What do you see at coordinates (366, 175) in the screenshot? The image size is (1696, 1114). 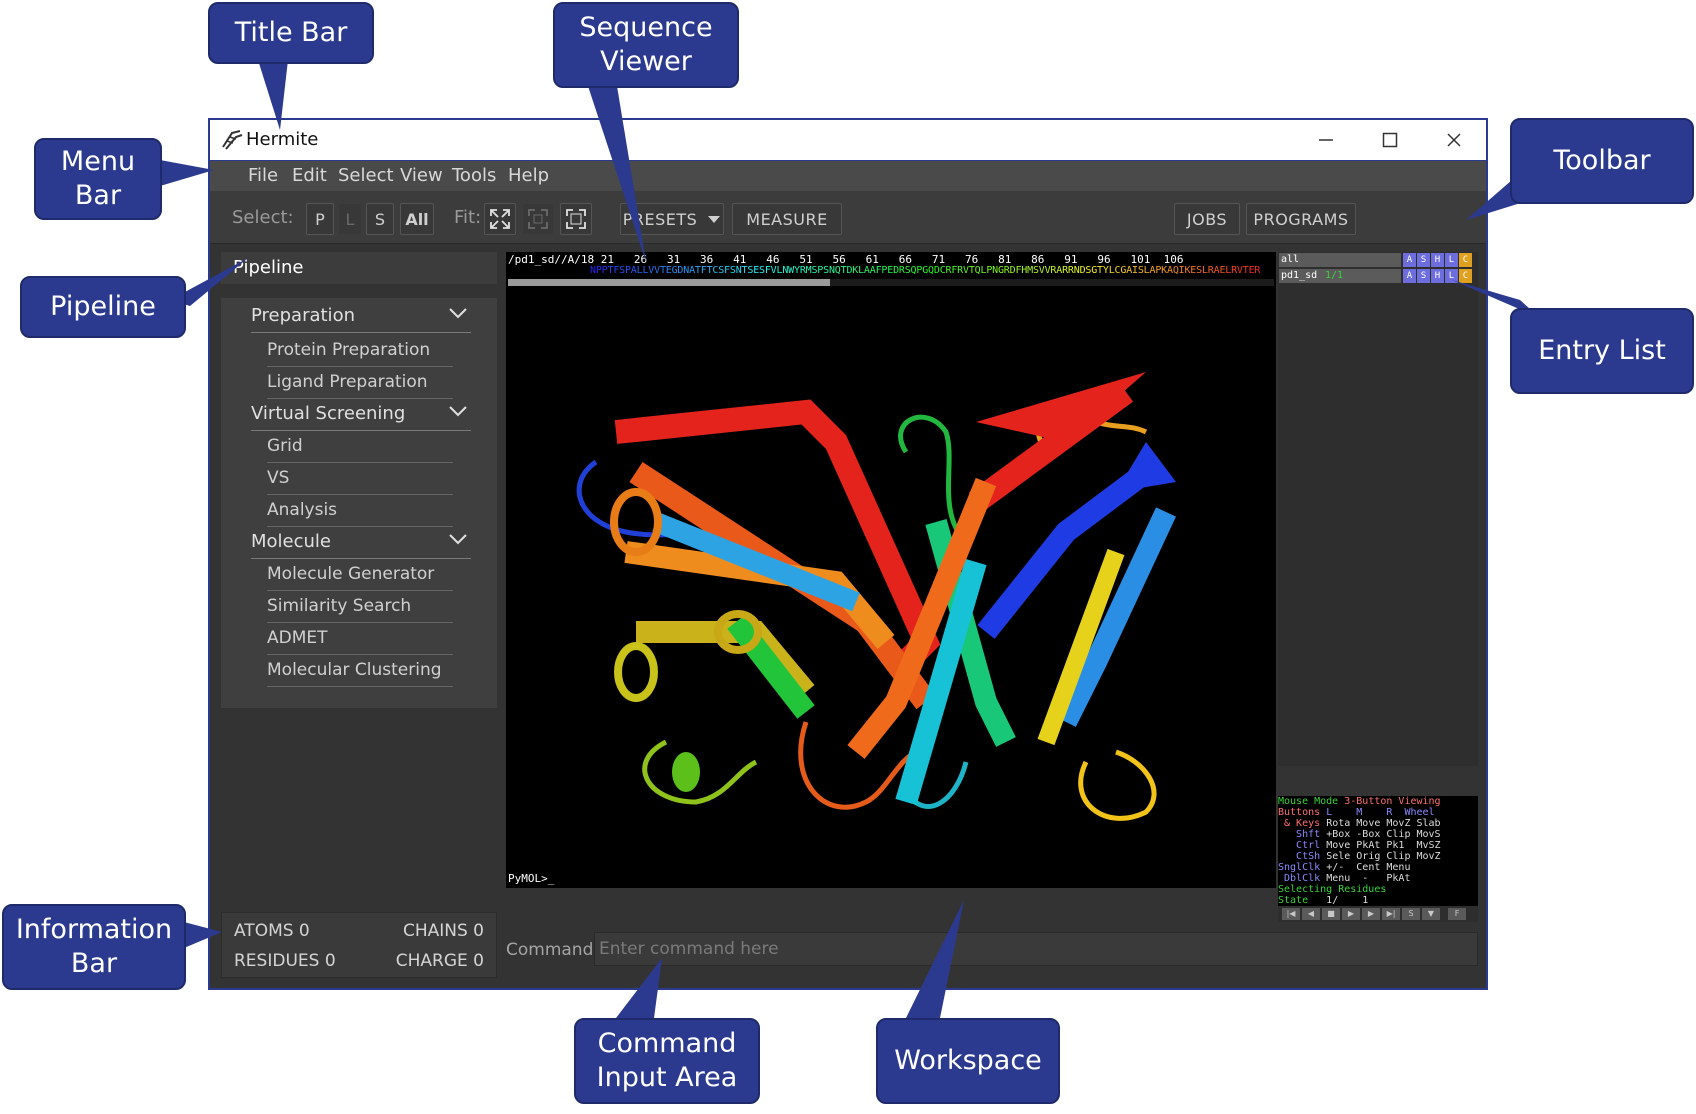 I see `menu-select: Select` at bounding box center [366, 175].